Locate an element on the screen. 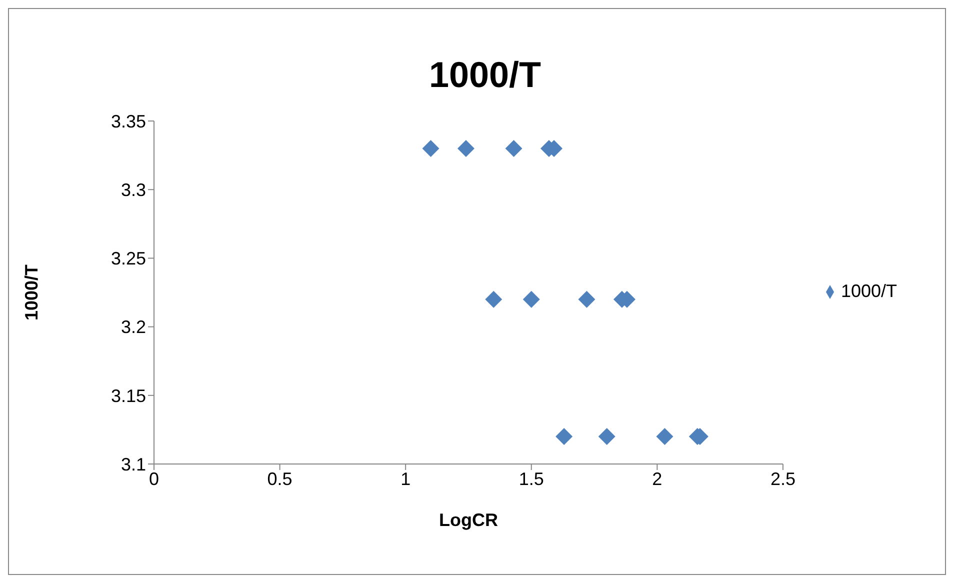 This screenshot has height=583, width=954. x-tick-label: 2.5 is located at coordinates (783, 478).